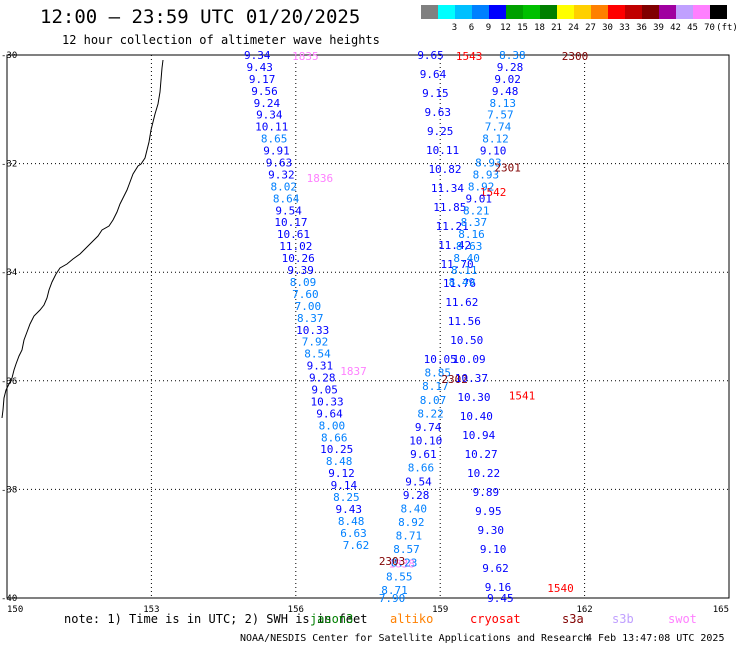 This screenshot has height=650, width=740. Describe the element at coordinates (276, 151) in the screenshot. I see `wave-height-label: 9.91` at that location.